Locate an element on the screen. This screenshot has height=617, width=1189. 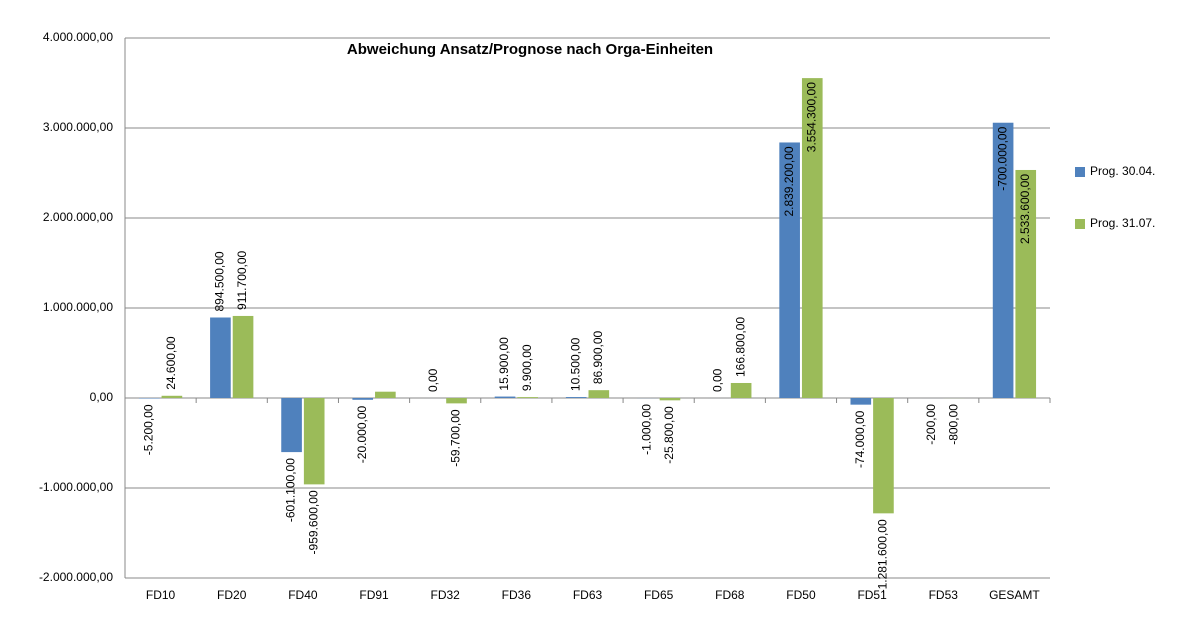
x-tick-label: FD53 is located at coordinates (944, 595).